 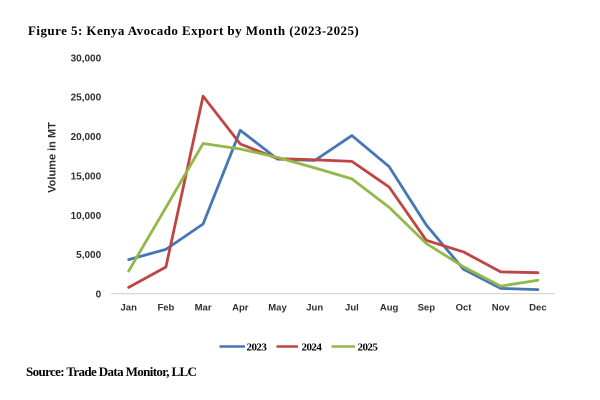 I want to click on svg-text:Source: Trade Data Monitor, LL: Source: Trade Data Monitor, LLC, so click(x=111, y=371).